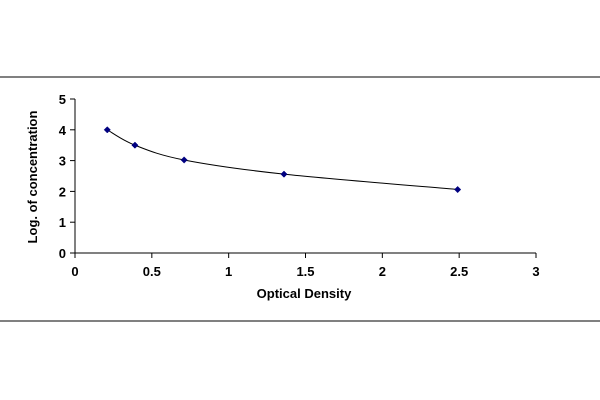  Describe the element at coordinates (63, 130) in the screenshot. I see `y-tick-label: 4` at that location.